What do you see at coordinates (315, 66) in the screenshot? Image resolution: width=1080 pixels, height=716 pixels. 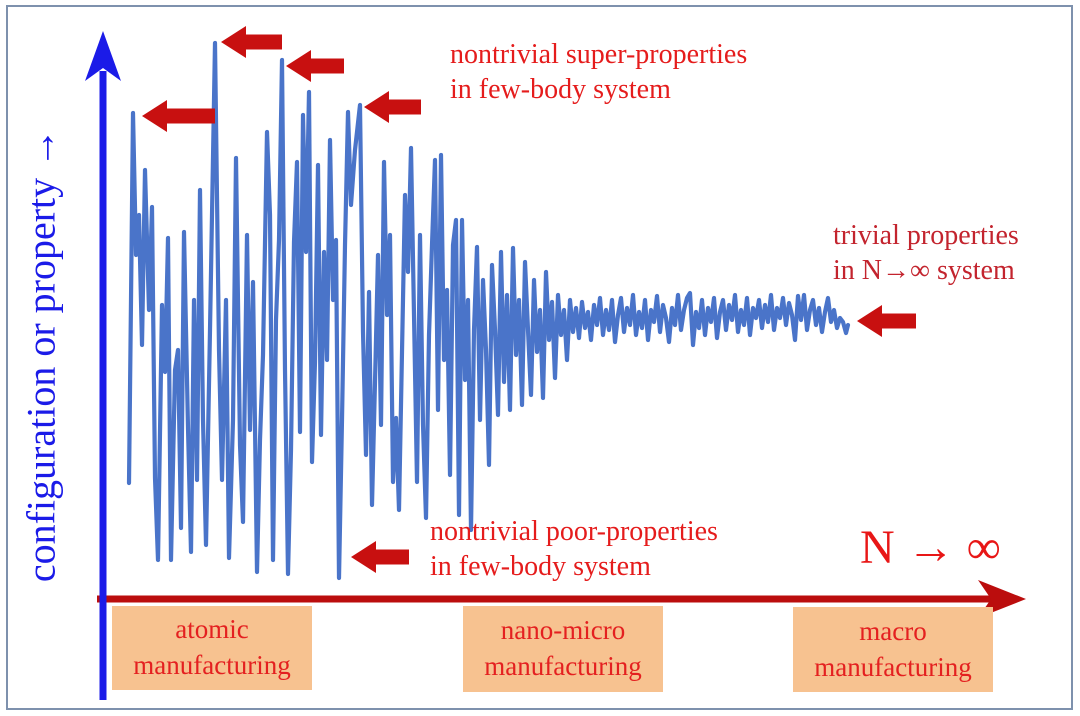 I see `peak-arrow-3-icon` at bounding box center [315, 66].